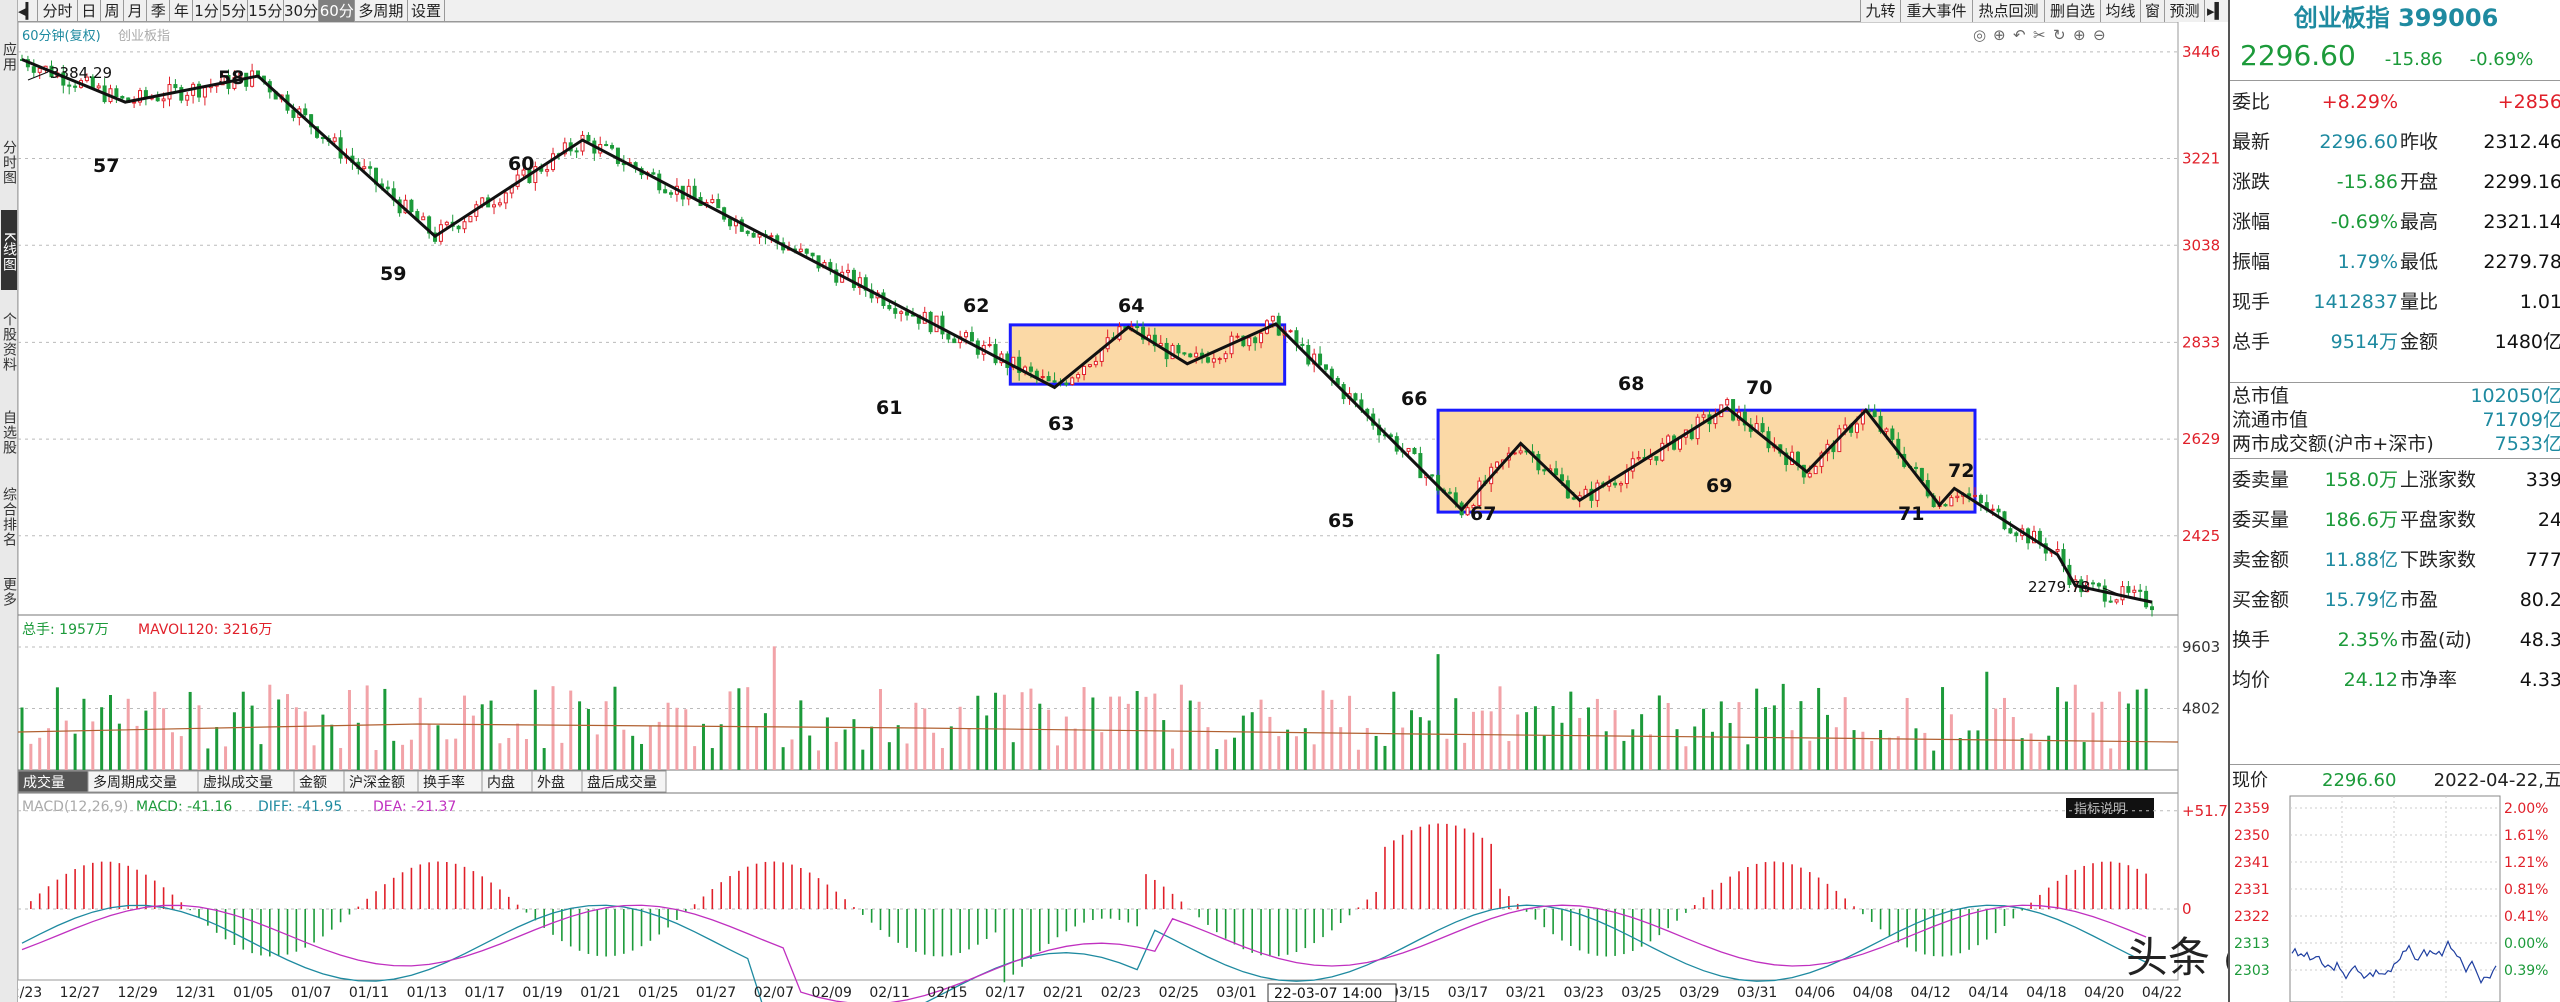 The image size is (2560, 1002). I want to click on indicator-tab-label-3: 金额, so click(313, 783).